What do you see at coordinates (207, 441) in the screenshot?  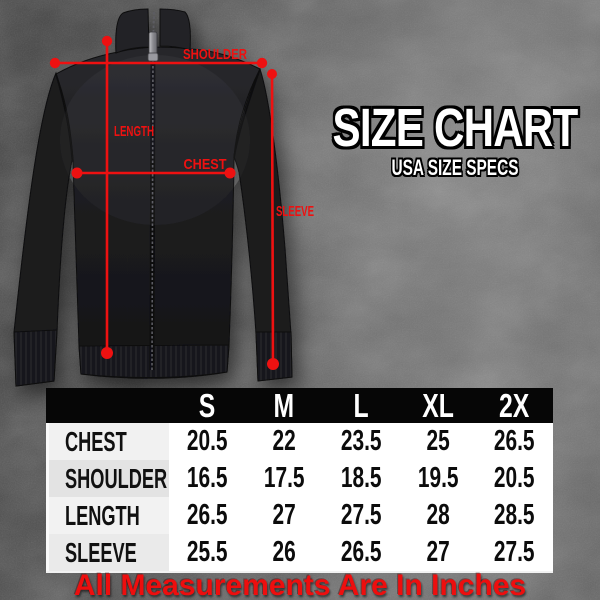 I see `chest-value-s: 20.5` at bounding box center [207, 441].